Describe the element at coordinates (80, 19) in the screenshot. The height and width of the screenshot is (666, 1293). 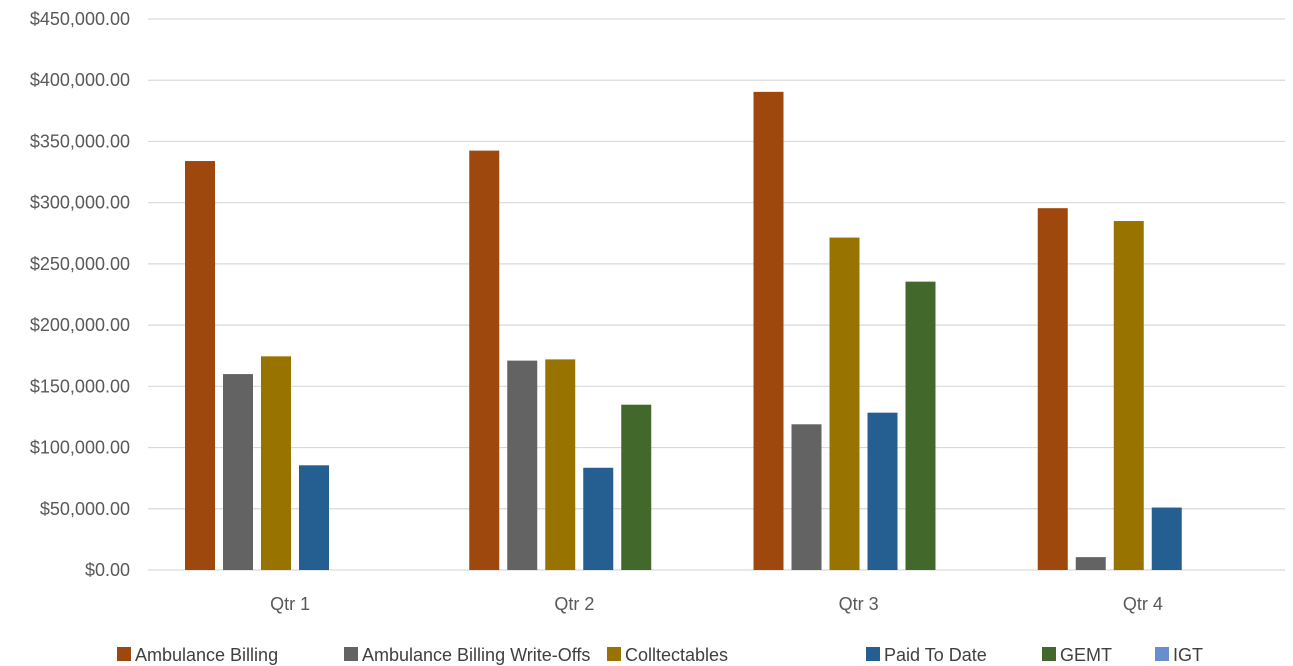
I see `y-tick-label: $450,000.00` at that location.